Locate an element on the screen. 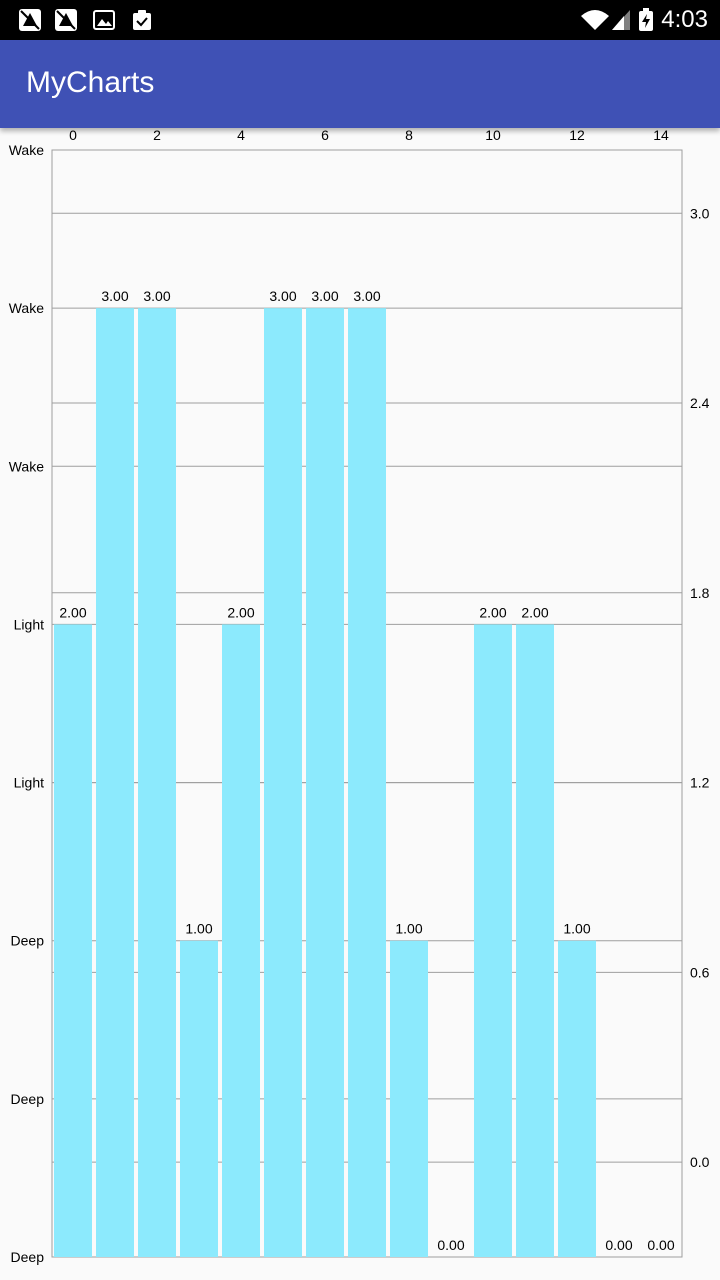 The height and width of the screenshot is (1280, 720). right-tick-label: 3.0 is located at coordinates (700, 213).